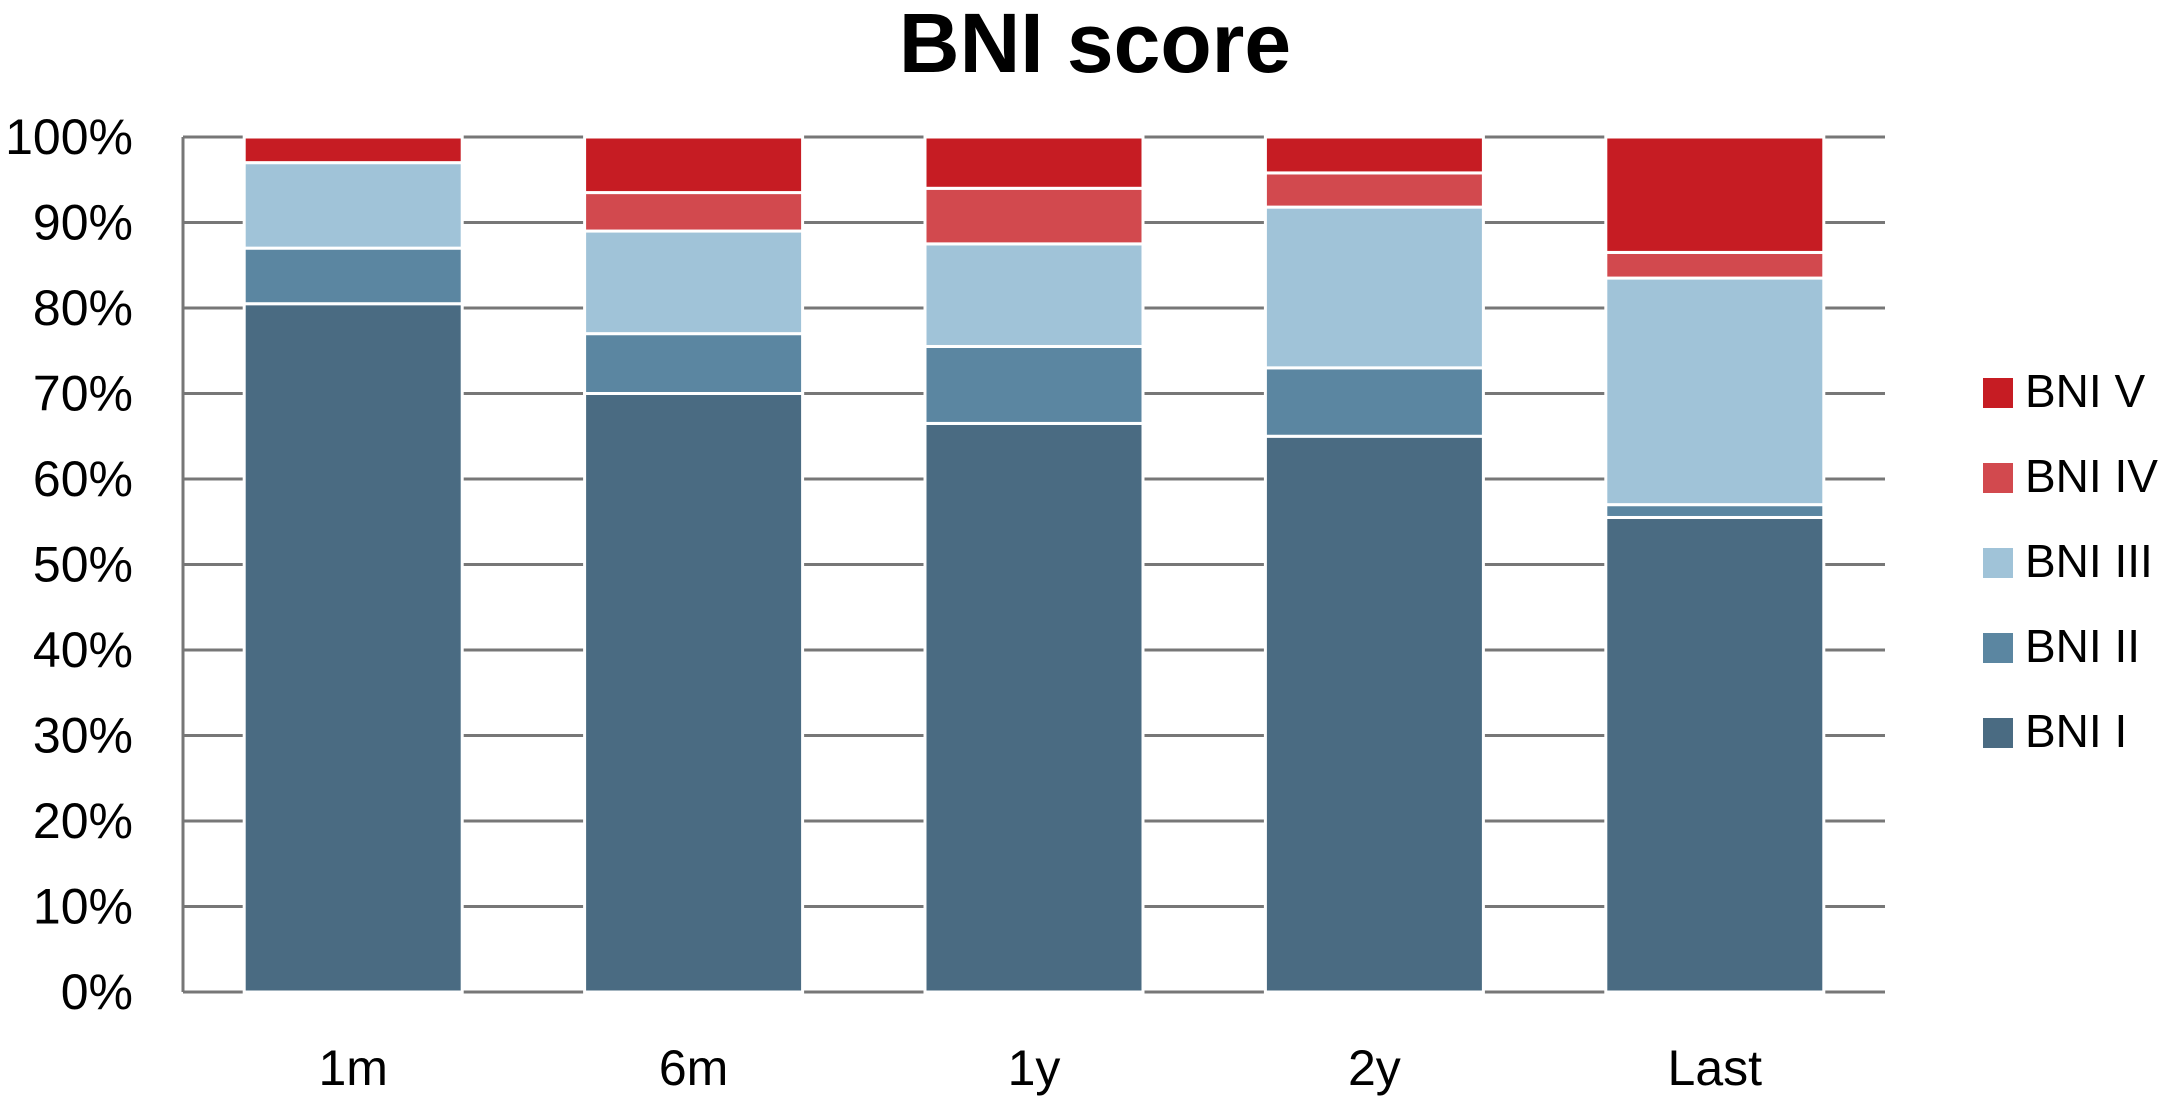 The width and height of the screenshot is (2175, 1105). What do you see at coordinates (1095, 45) in the screenshot?
I see `chart-title: BNI score` at bounding box center [1095, 45].